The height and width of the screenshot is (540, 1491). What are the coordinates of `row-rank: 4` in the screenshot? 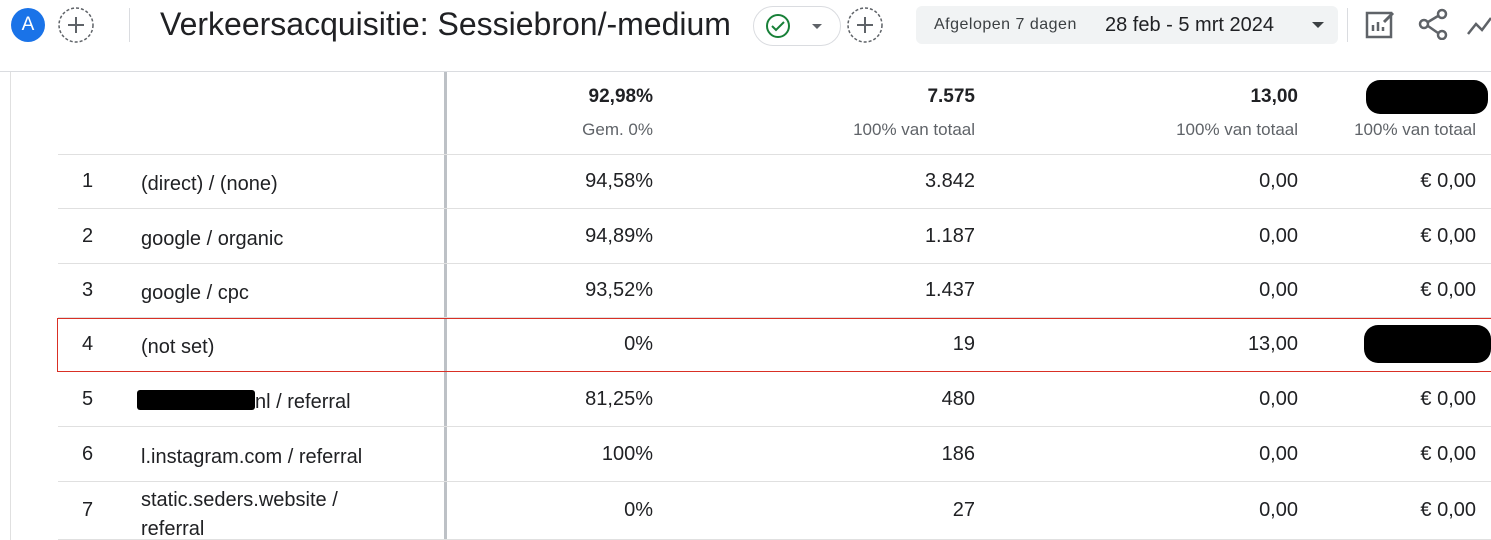 It's located at (88, 344).